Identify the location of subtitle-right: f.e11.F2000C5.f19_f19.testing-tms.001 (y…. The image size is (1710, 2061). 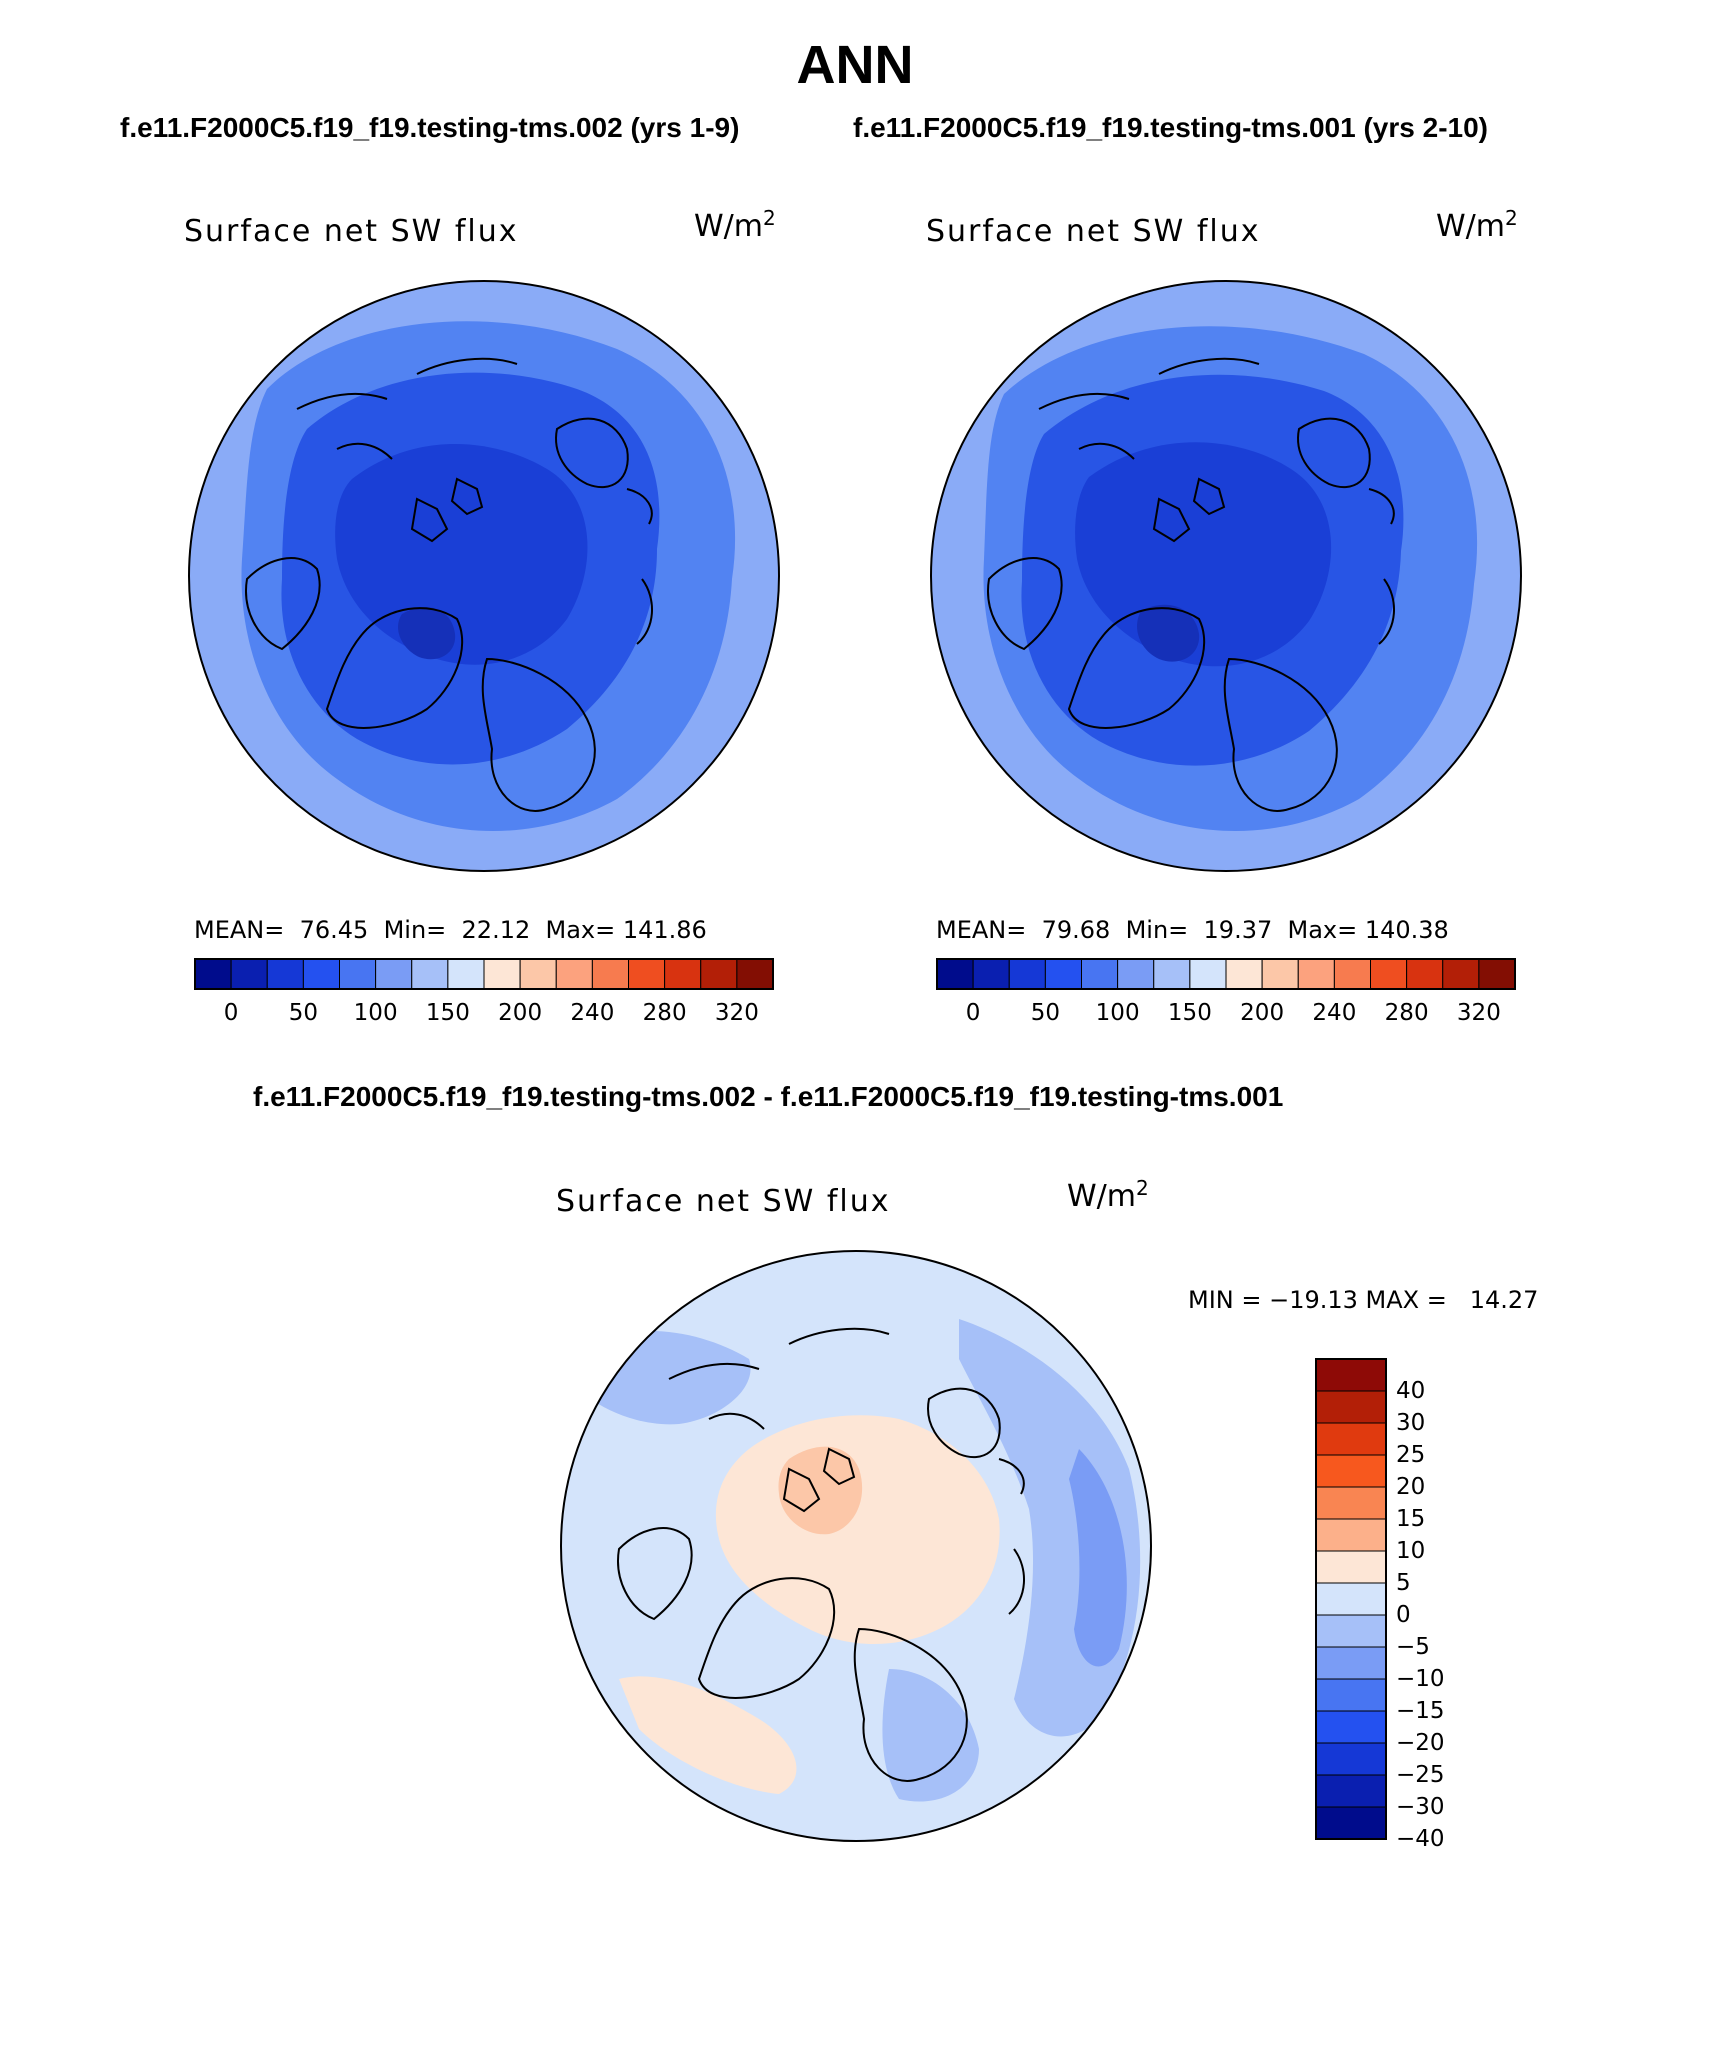
(1170, 127).